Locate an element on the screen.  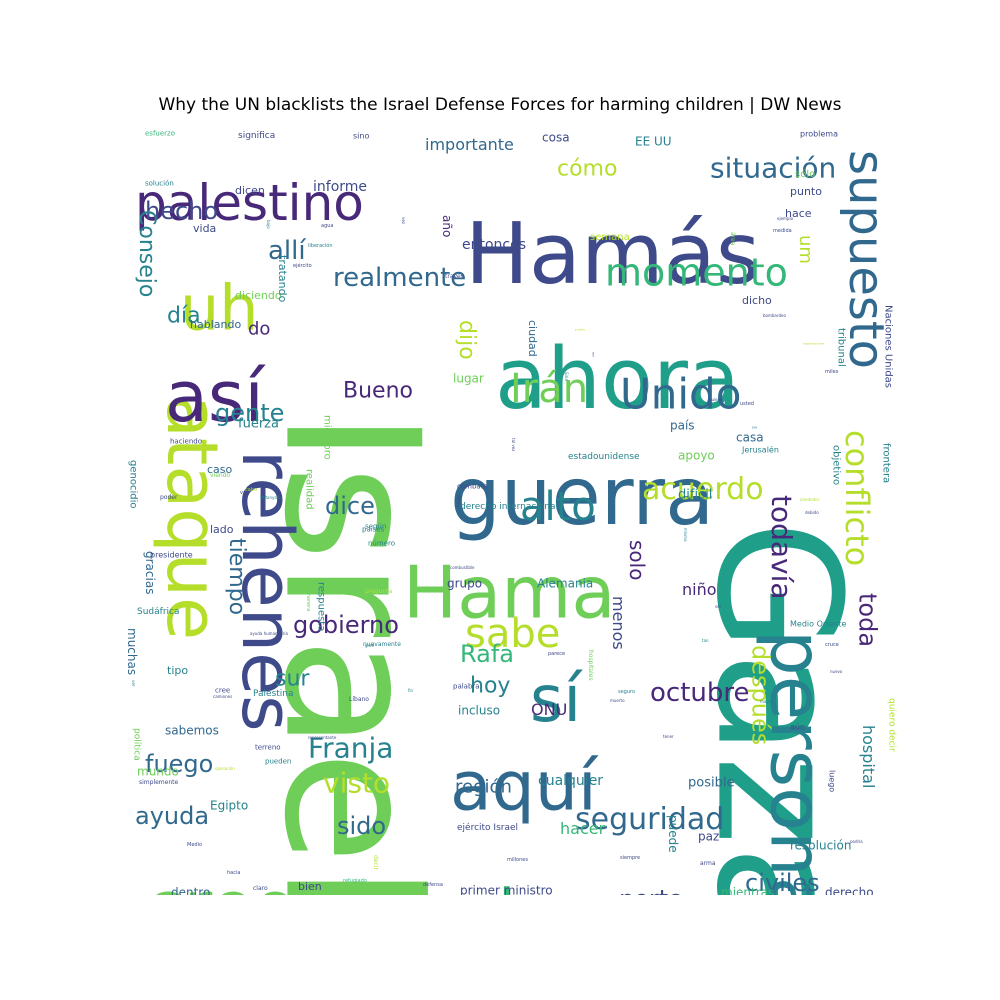
word-agua: agua is located at coordinates (327, 226).